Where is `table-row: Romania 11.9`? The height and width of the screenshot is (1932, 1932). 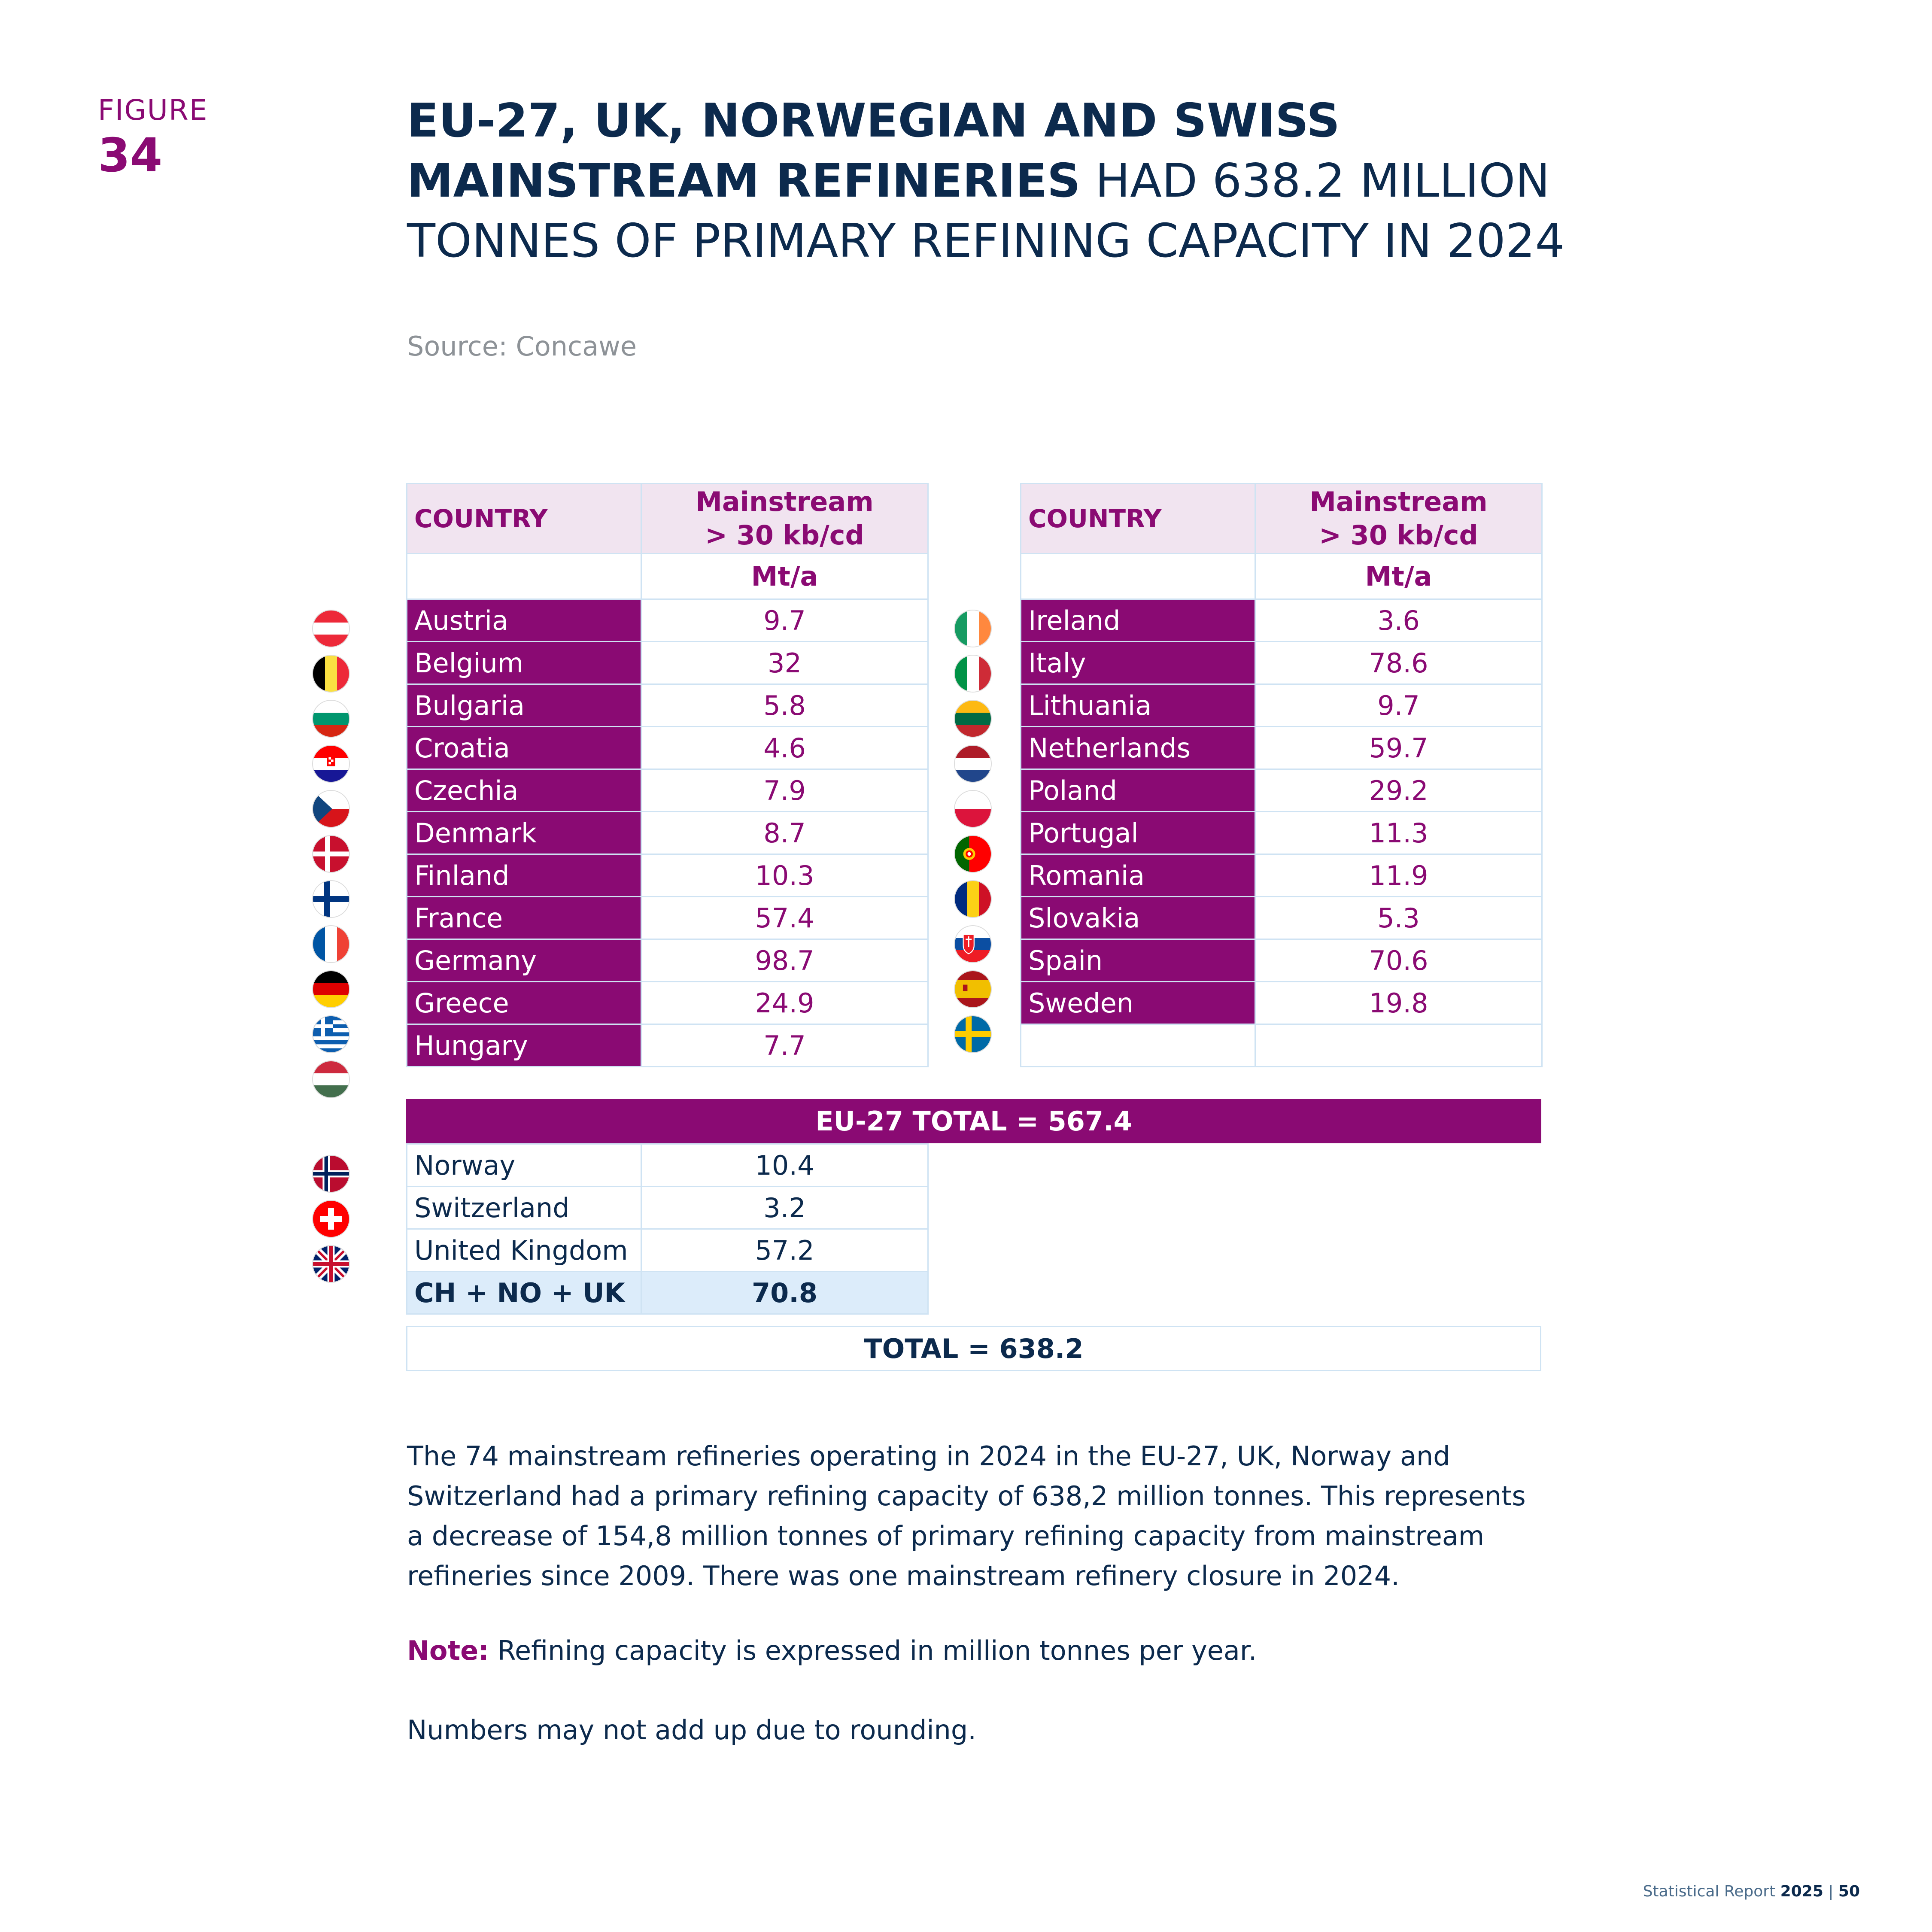
table-row: Romania 11.9 is located at coordinates (1281, 876).